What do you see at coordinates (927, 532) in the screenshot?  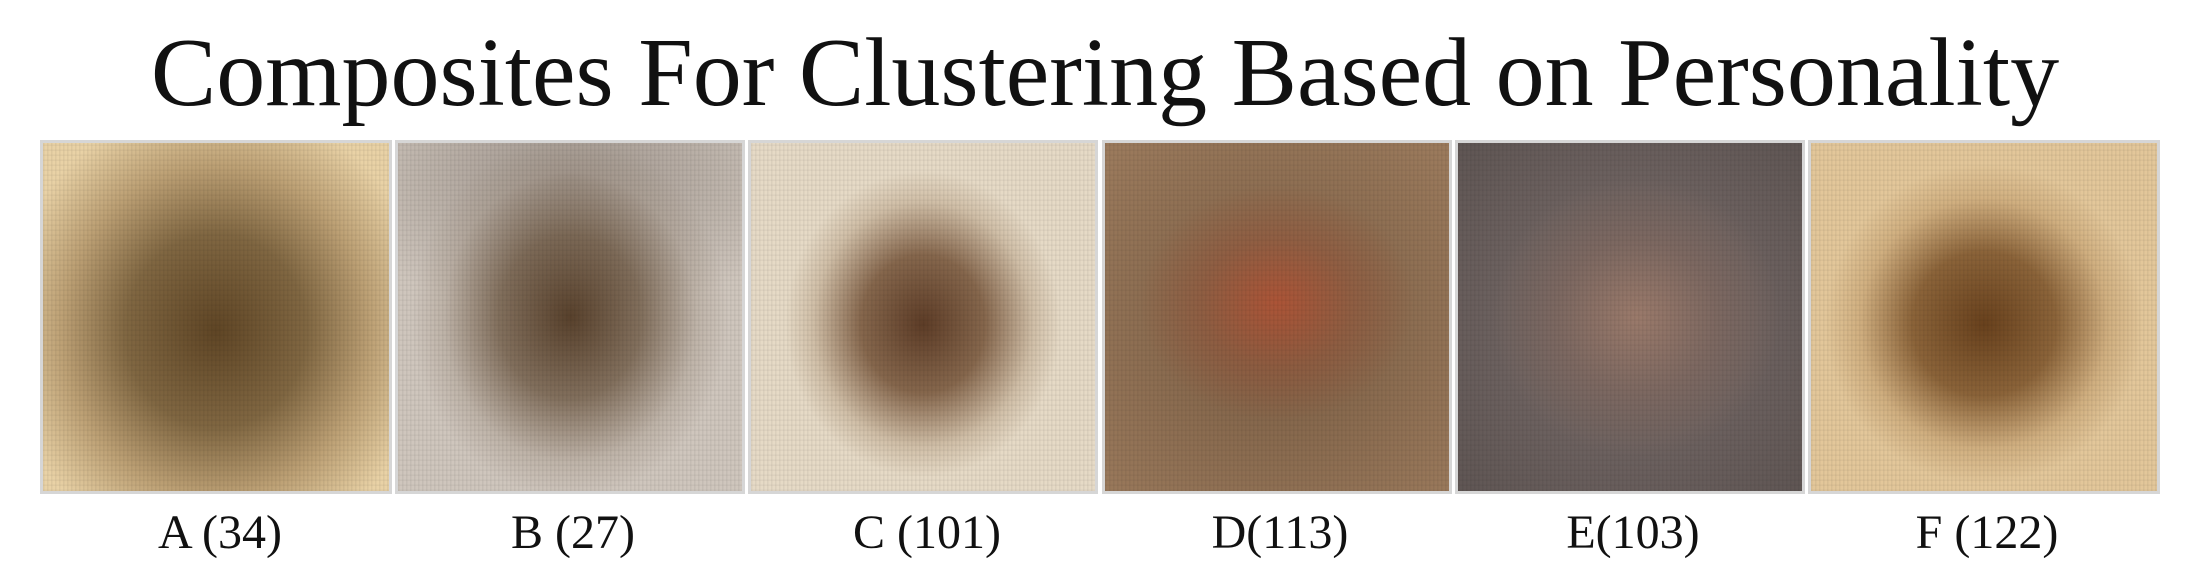 I see `cluster-label-c: C (101)` at bounding box center [927, 532].